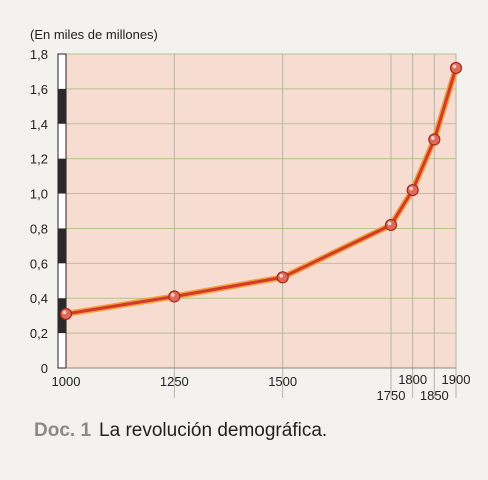 The width and height of the screenshot is (488, 480). I want to click on x-tick-label: 1250, so click(174, 381).